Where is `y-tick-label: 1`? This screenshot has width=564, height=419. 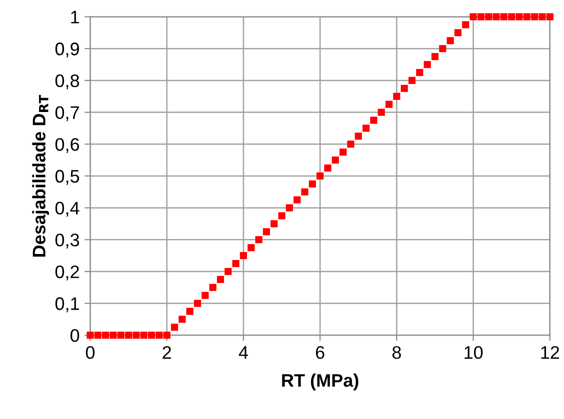
y-tick-label: 1 is located at coordinates (75, 17).